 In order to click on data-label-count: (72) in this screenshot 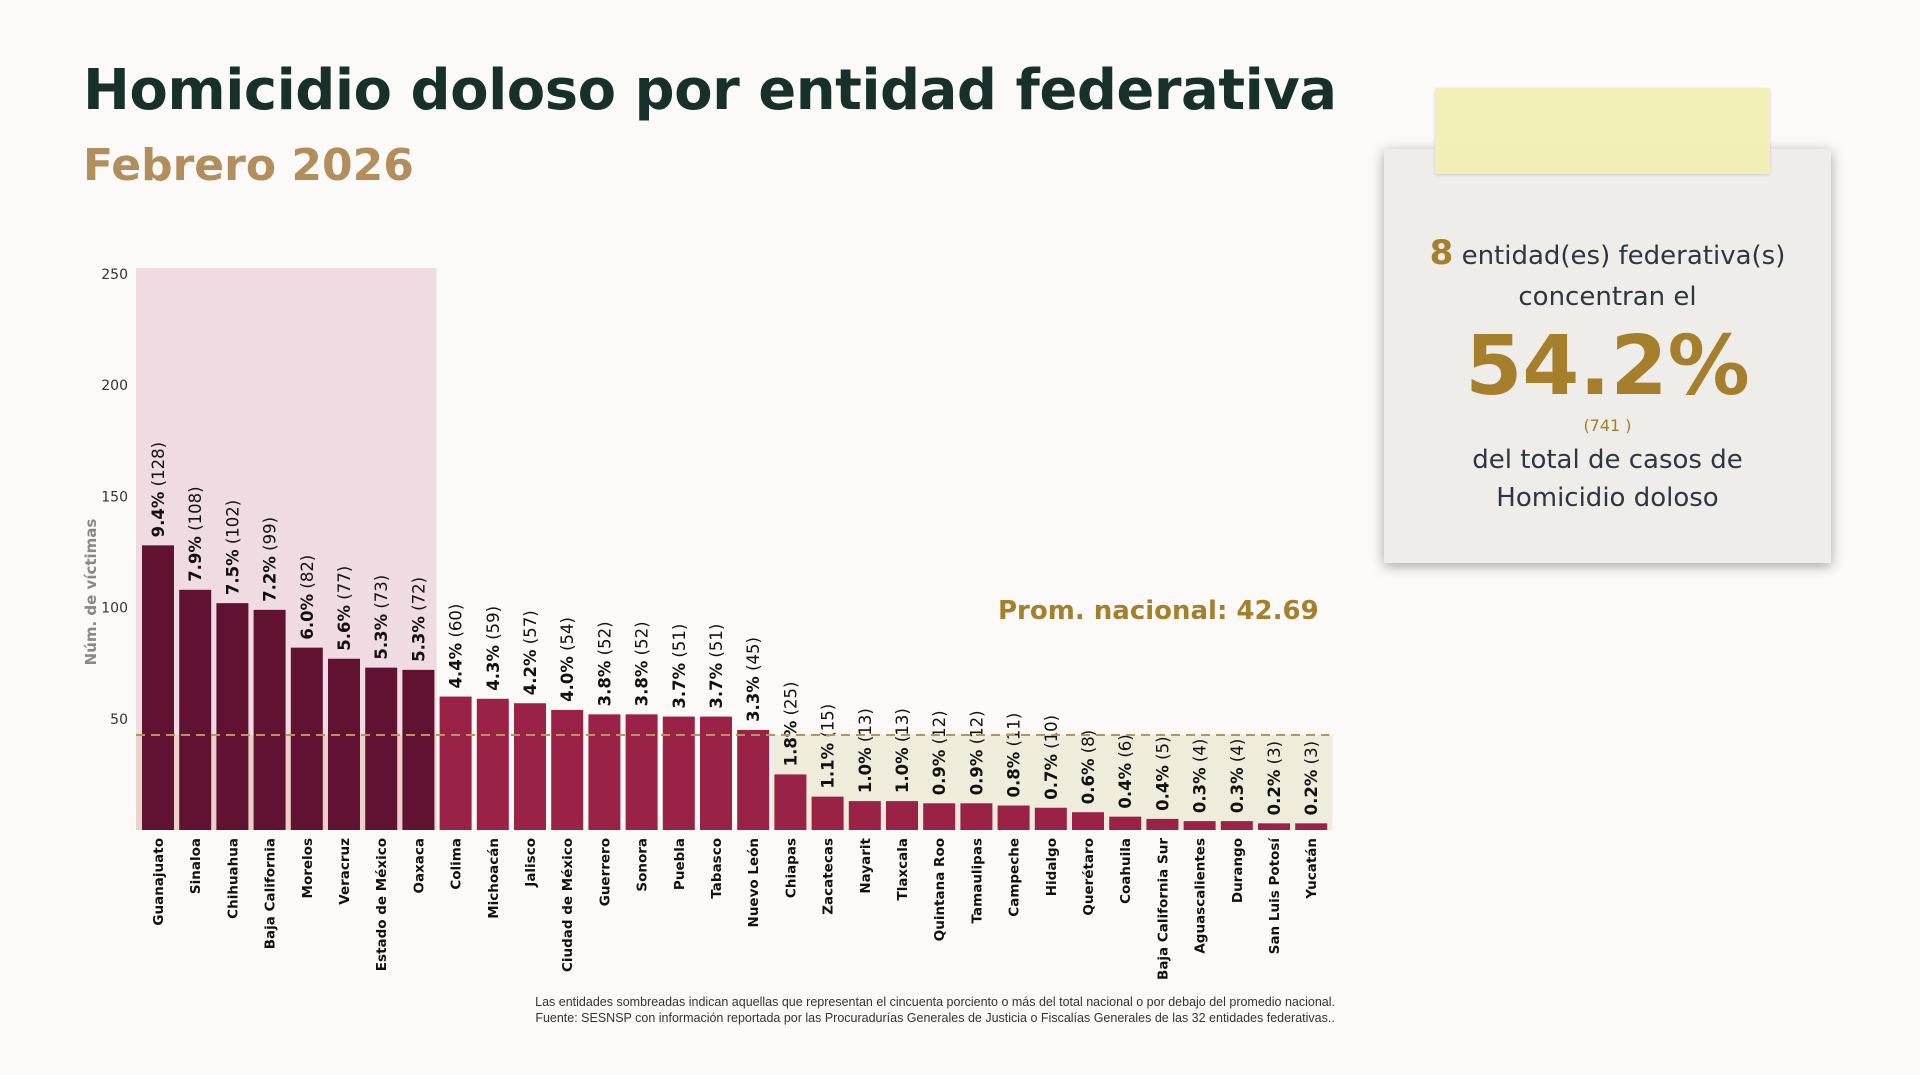, I will do `click(418, 596)`.